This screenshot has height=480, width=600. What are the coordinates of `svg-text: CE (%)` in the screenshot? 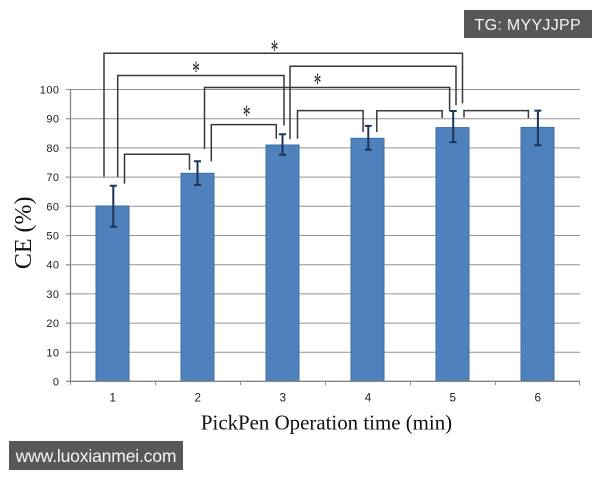 It's located at (24, 232).